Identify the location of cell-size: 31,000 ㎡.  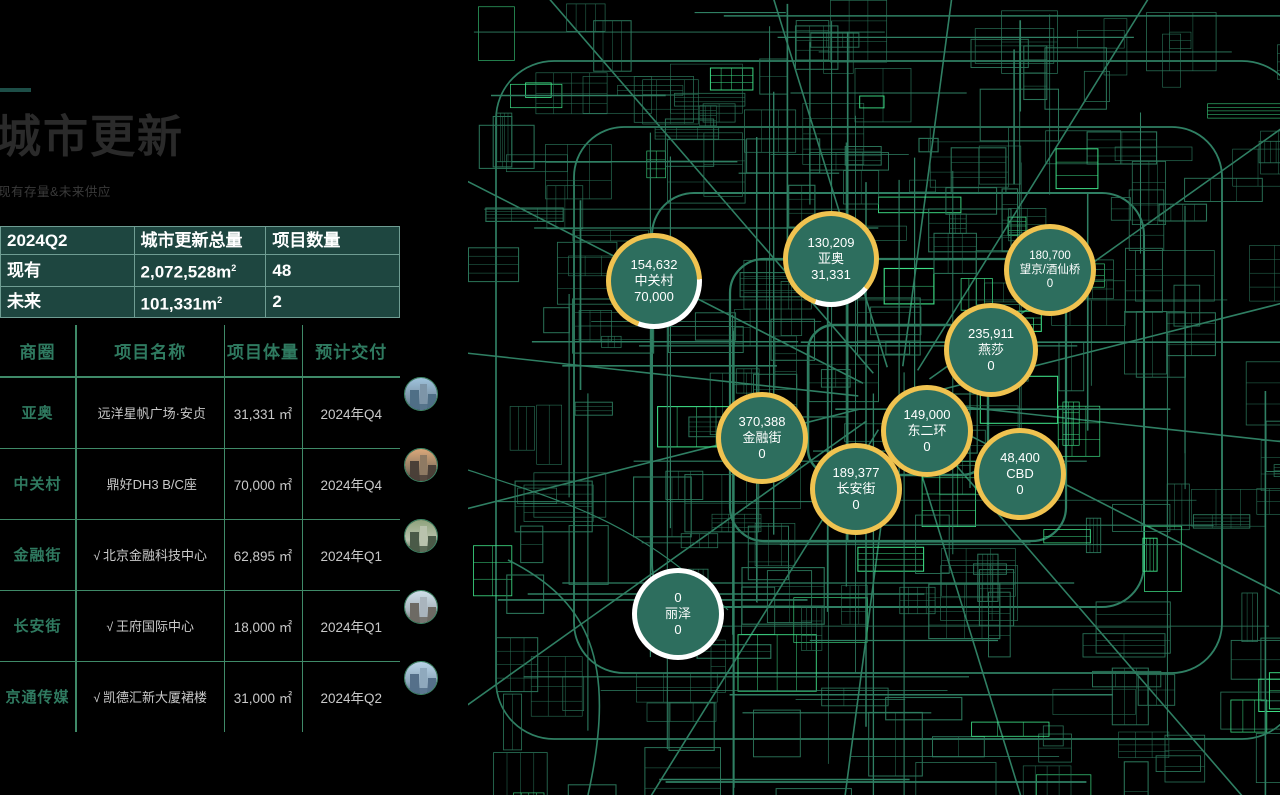
(263, 696).